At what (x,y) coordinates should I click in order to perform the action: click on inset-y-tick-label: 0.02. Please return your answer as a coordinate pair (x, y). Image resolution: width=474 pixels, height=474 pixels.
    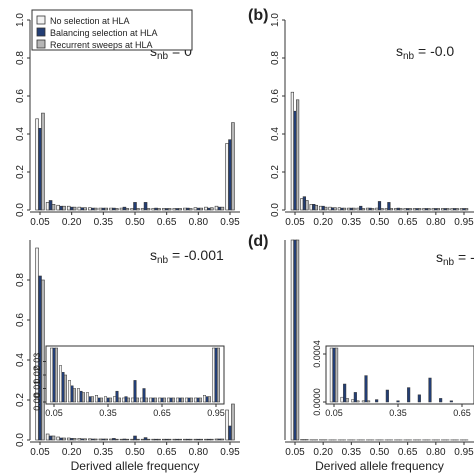
    Looking at the image, I should click on (37, 375).